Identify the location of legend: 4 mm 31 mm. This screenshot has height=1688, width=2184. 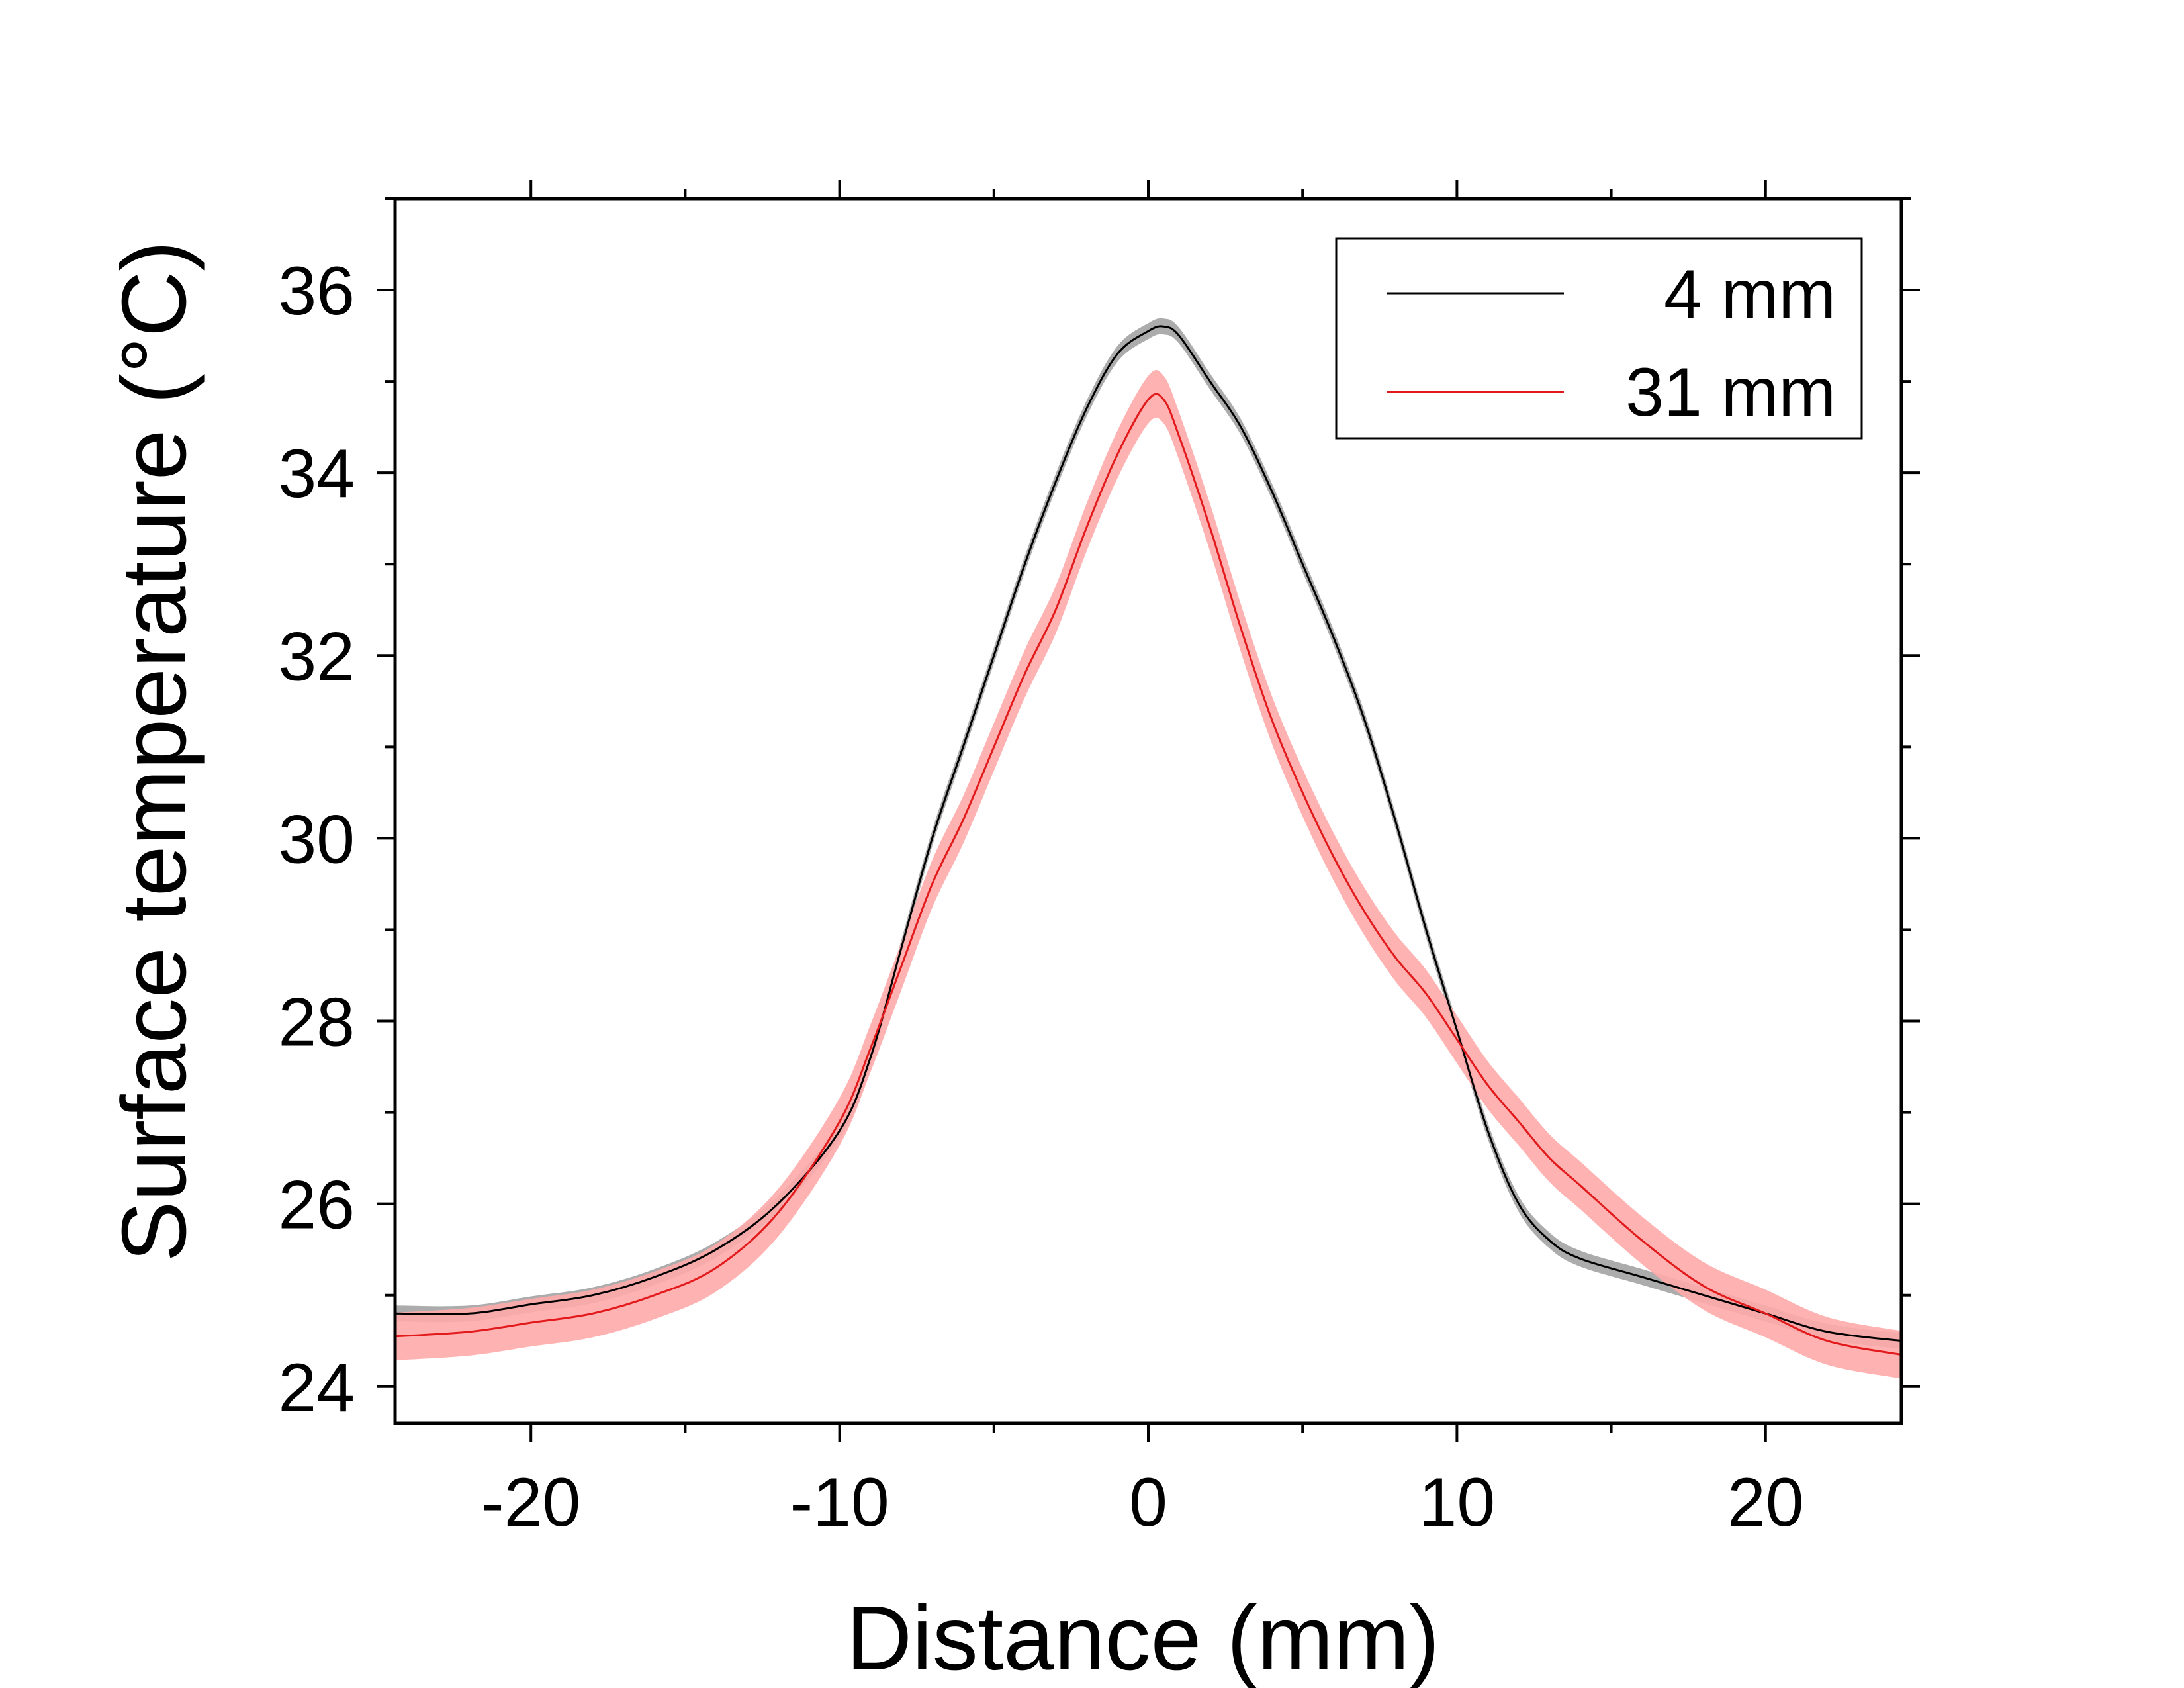
(1599, 338).